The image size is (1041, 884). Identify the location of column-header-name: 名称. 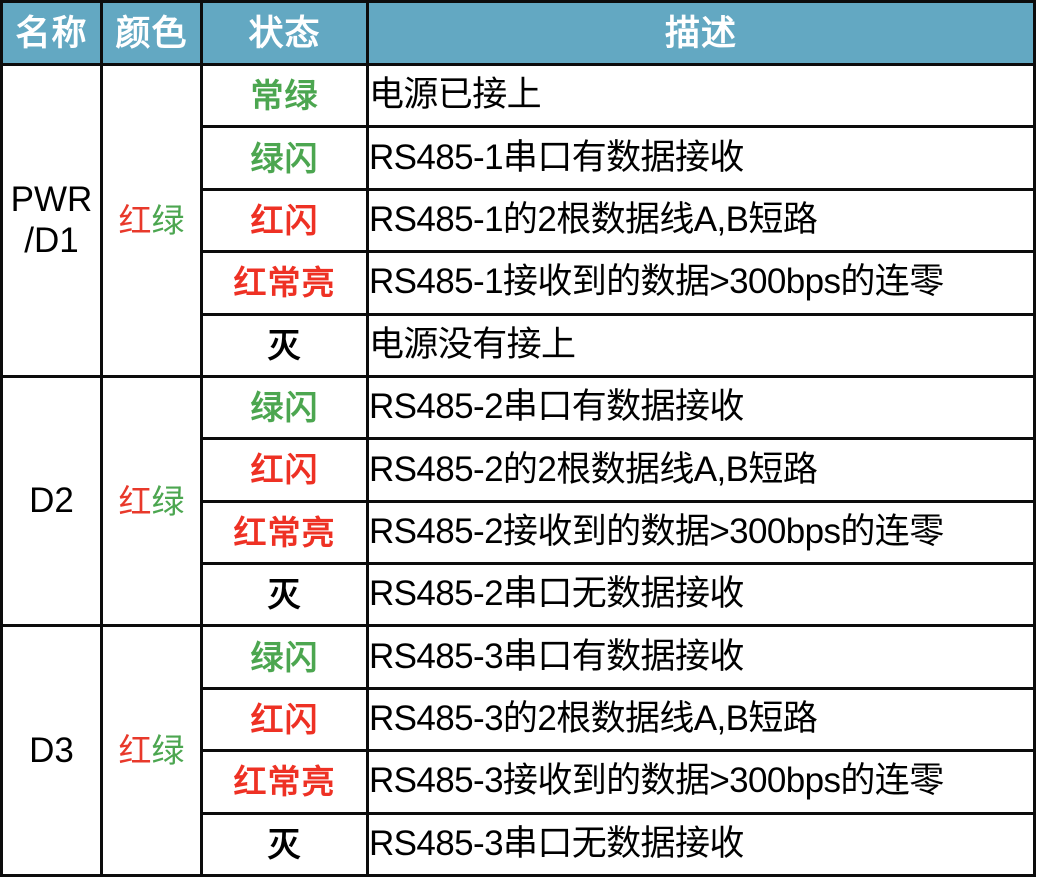
(51, 33).